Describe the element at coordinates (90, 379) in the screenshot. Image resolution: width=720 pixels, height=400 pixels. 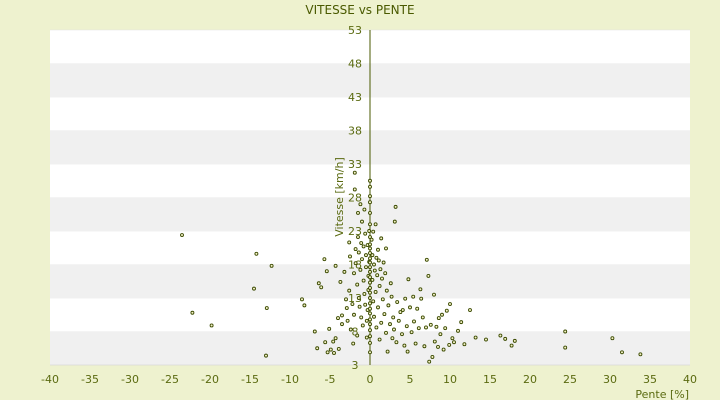
I see `x-tick-label: -35` at that location.